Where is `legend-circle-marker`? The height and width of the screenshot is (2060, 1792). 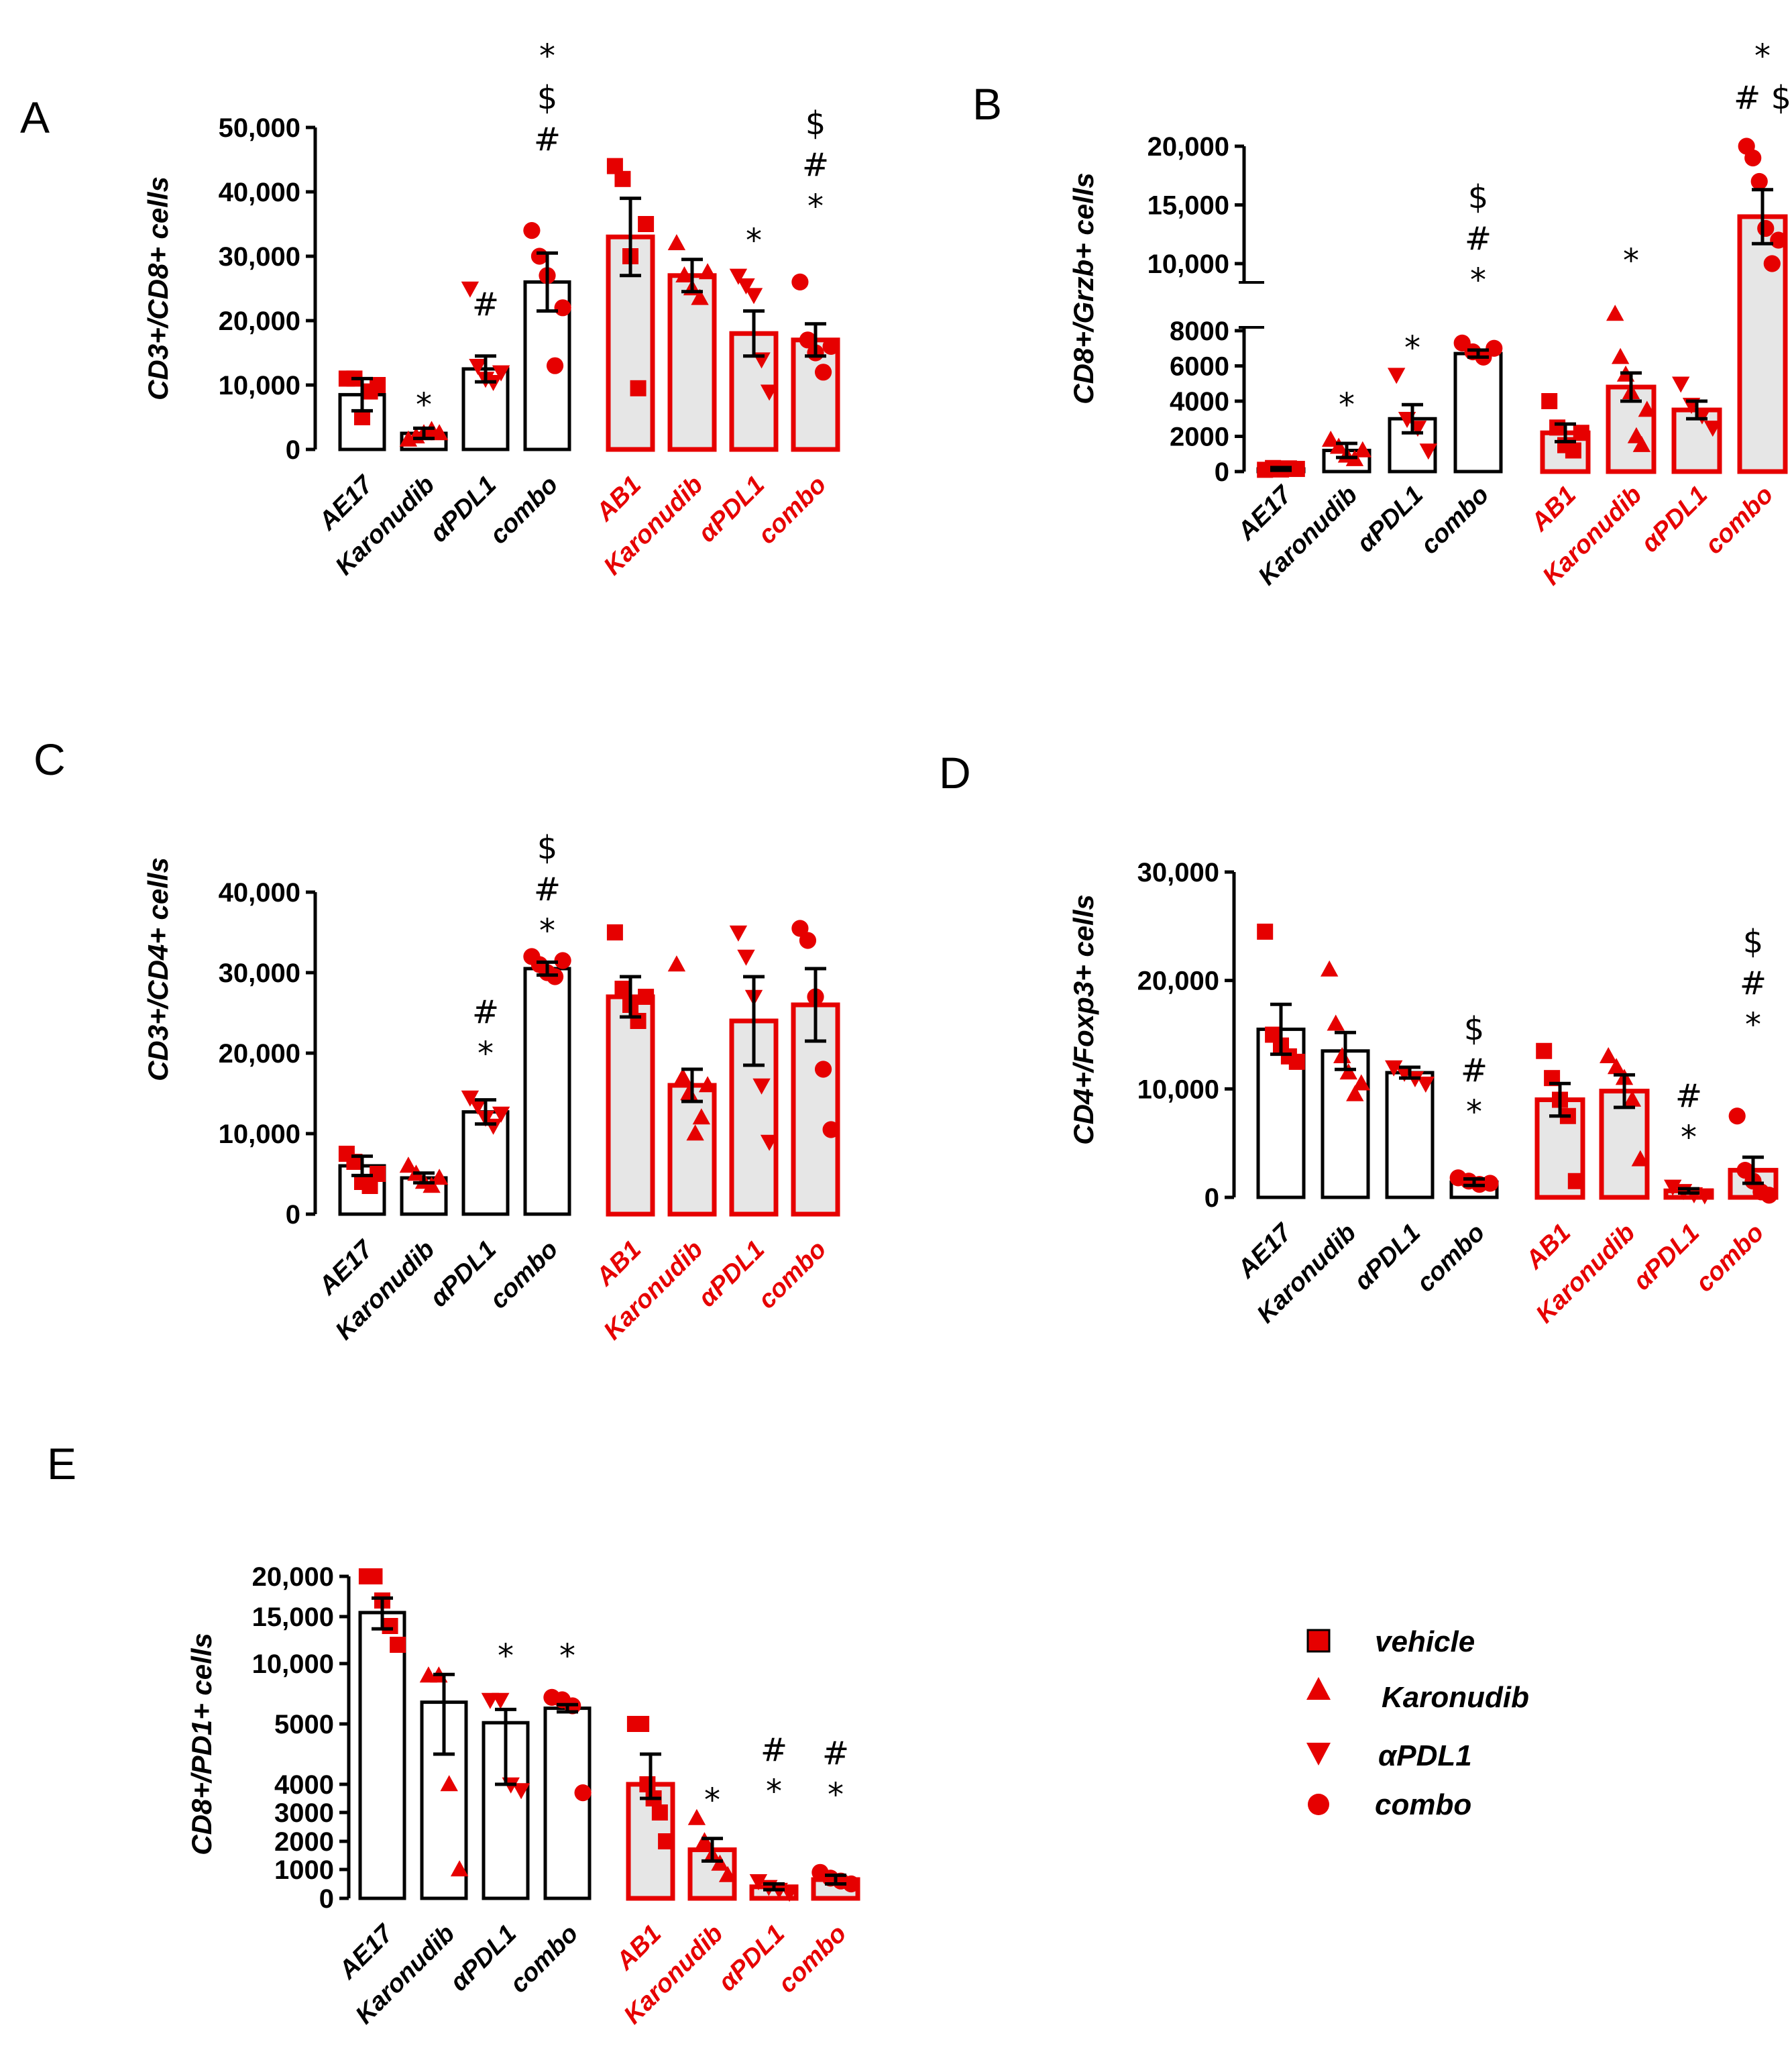 legend-circle-marker is located at coordinates (1318, 1804).